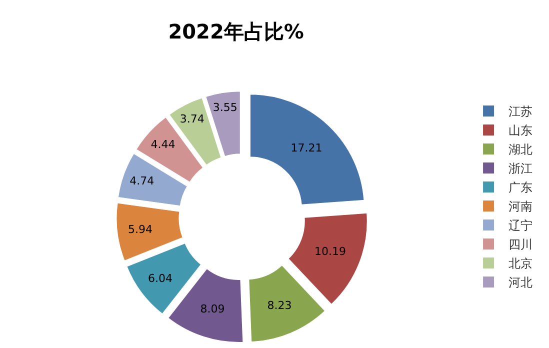 The height and width of the screenshot is (348, 549). What do you see at coordinates (520, 245) in the screenshot?
I see `legend-label: 四川` at bounding box center [520, 245].